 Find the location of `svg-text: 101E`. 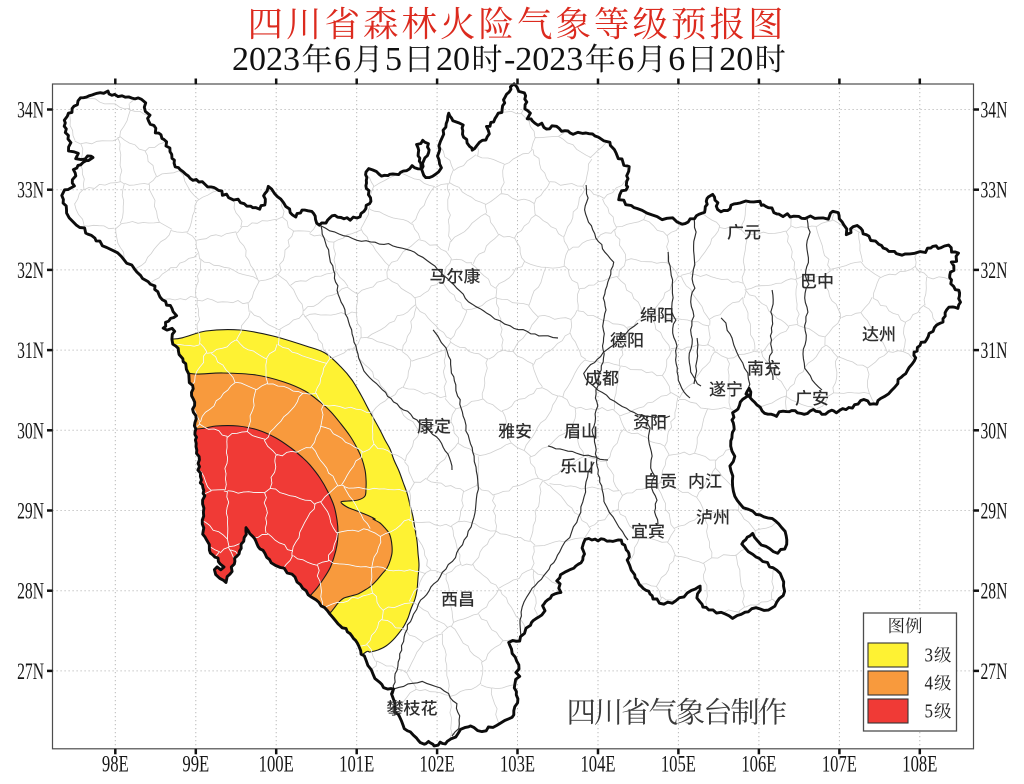

svg-text: 101E is located at coordinates (356, 765).